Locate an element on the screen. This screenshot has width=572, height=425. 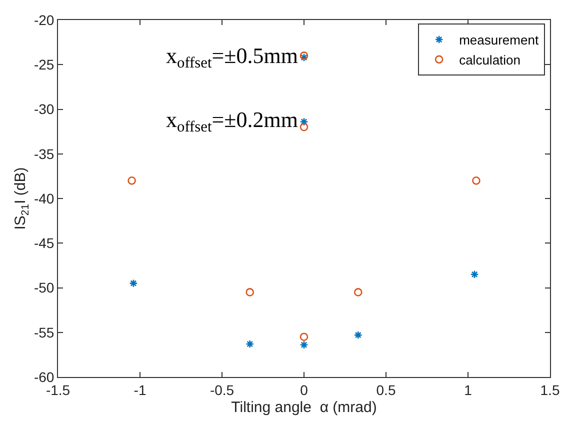
legend-label: calculation is located at coordinates (490, 60).